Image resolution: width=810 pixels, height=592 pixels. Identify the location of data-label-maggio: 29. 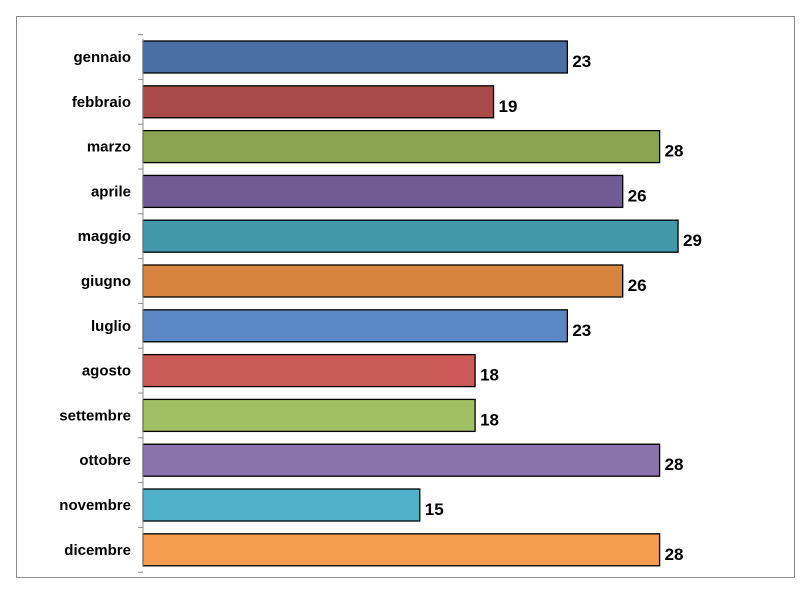
(692, 240).